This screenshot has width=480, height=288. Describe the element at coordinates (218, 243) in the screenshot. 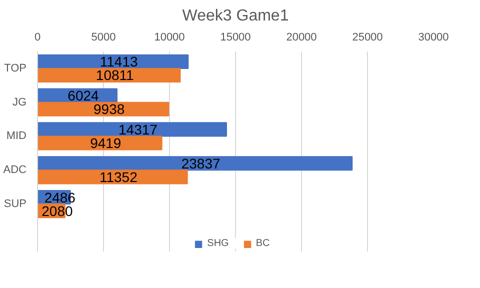

I see `legend-label: SHG` at that location.